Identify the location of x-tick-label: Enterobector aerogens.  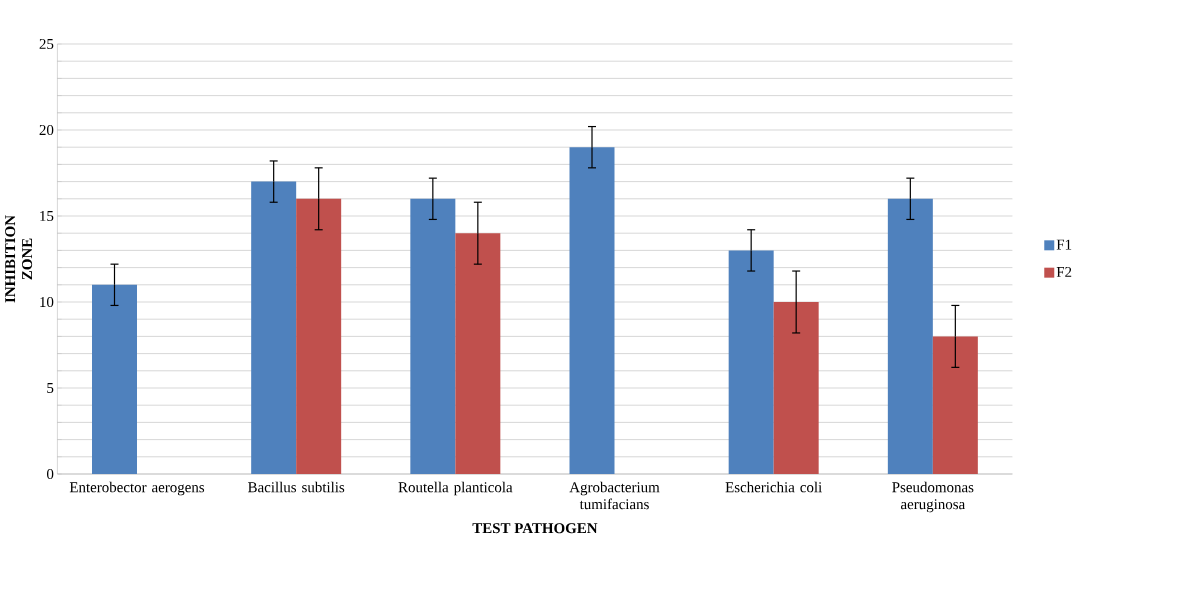
(137, 488).